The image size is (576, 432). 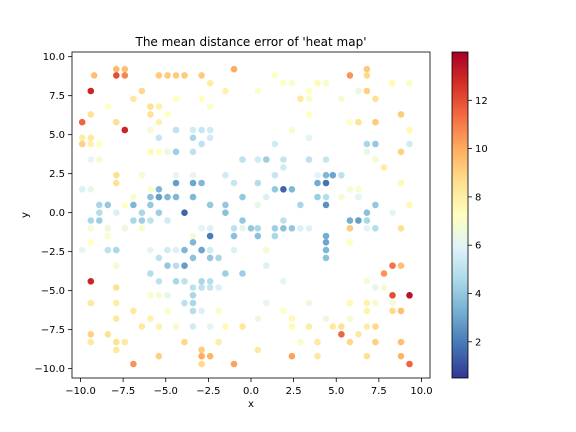 I want to click on y-axis-ticks: −10.0 −7.5 −5.0 −2.5 0.0 2.5 5.0 7.5 10.0, so click(x=53, y=213).